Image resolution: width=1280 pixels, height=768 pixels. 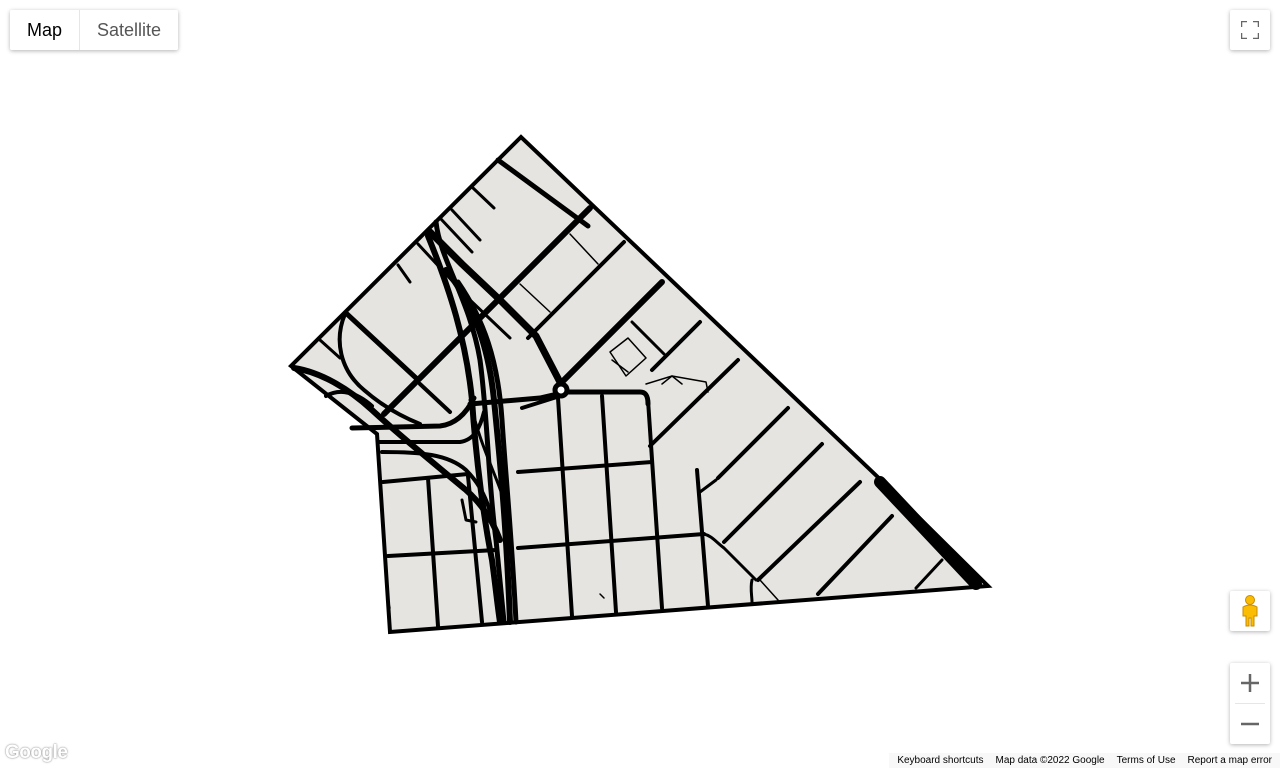 I want to click on fullscreen-icon, so click(x=1250, y=30).